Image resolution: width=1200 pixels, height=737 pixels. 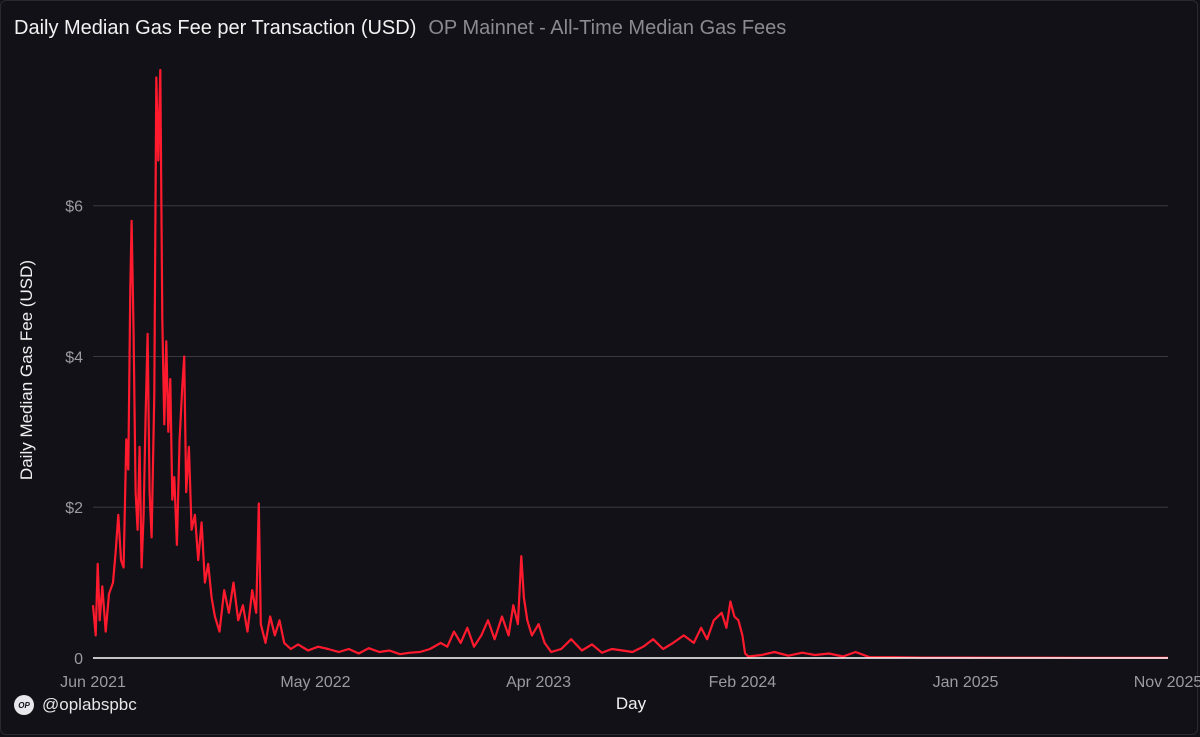 What do you see at coordinates (74, 508) in the screenshot?
I see `y-tick-label: $2` at bounding box center [74, 508].